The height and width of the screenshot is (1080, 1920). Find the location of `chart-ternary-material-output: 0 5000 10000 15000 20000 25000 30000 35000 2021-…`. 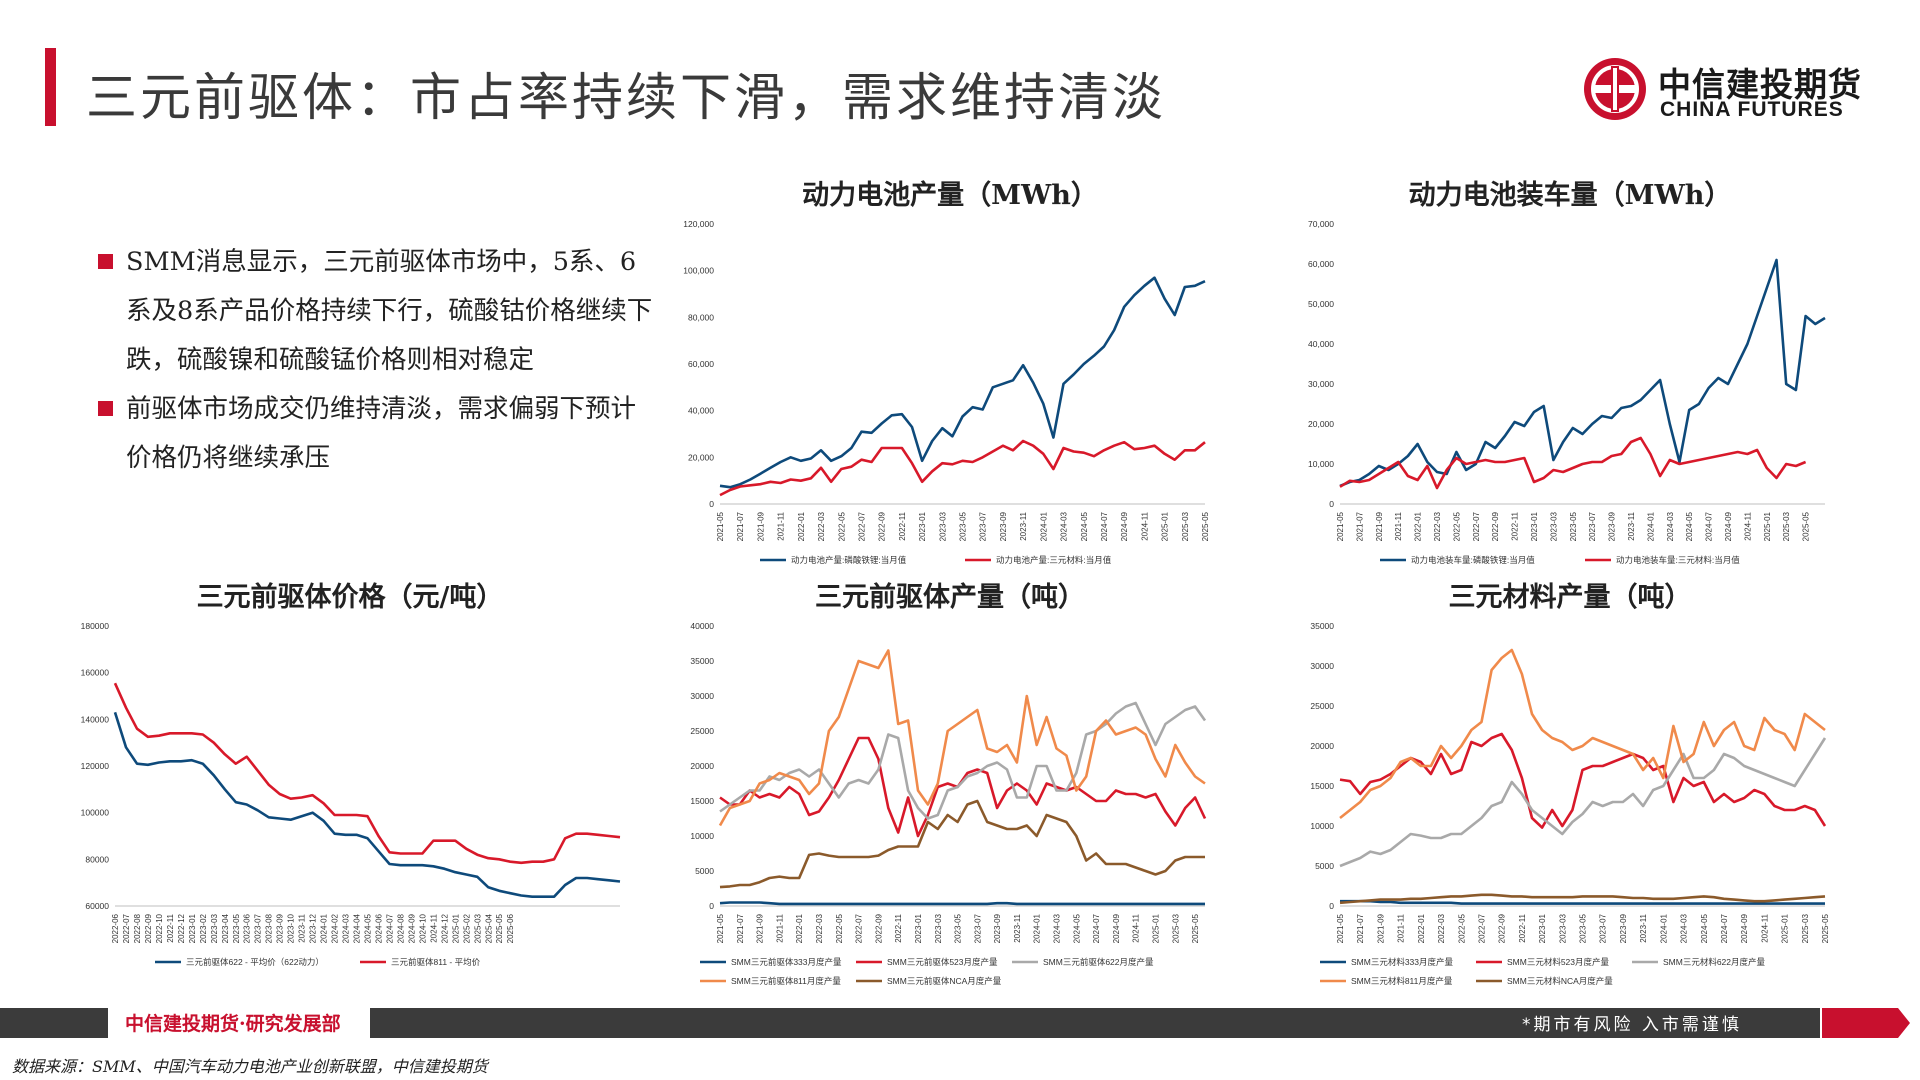

chart-ternary-material-output: 0 5000 10000 15000 20000 25000 30000 35000 2021-… is located at coordinates (1570, 803).